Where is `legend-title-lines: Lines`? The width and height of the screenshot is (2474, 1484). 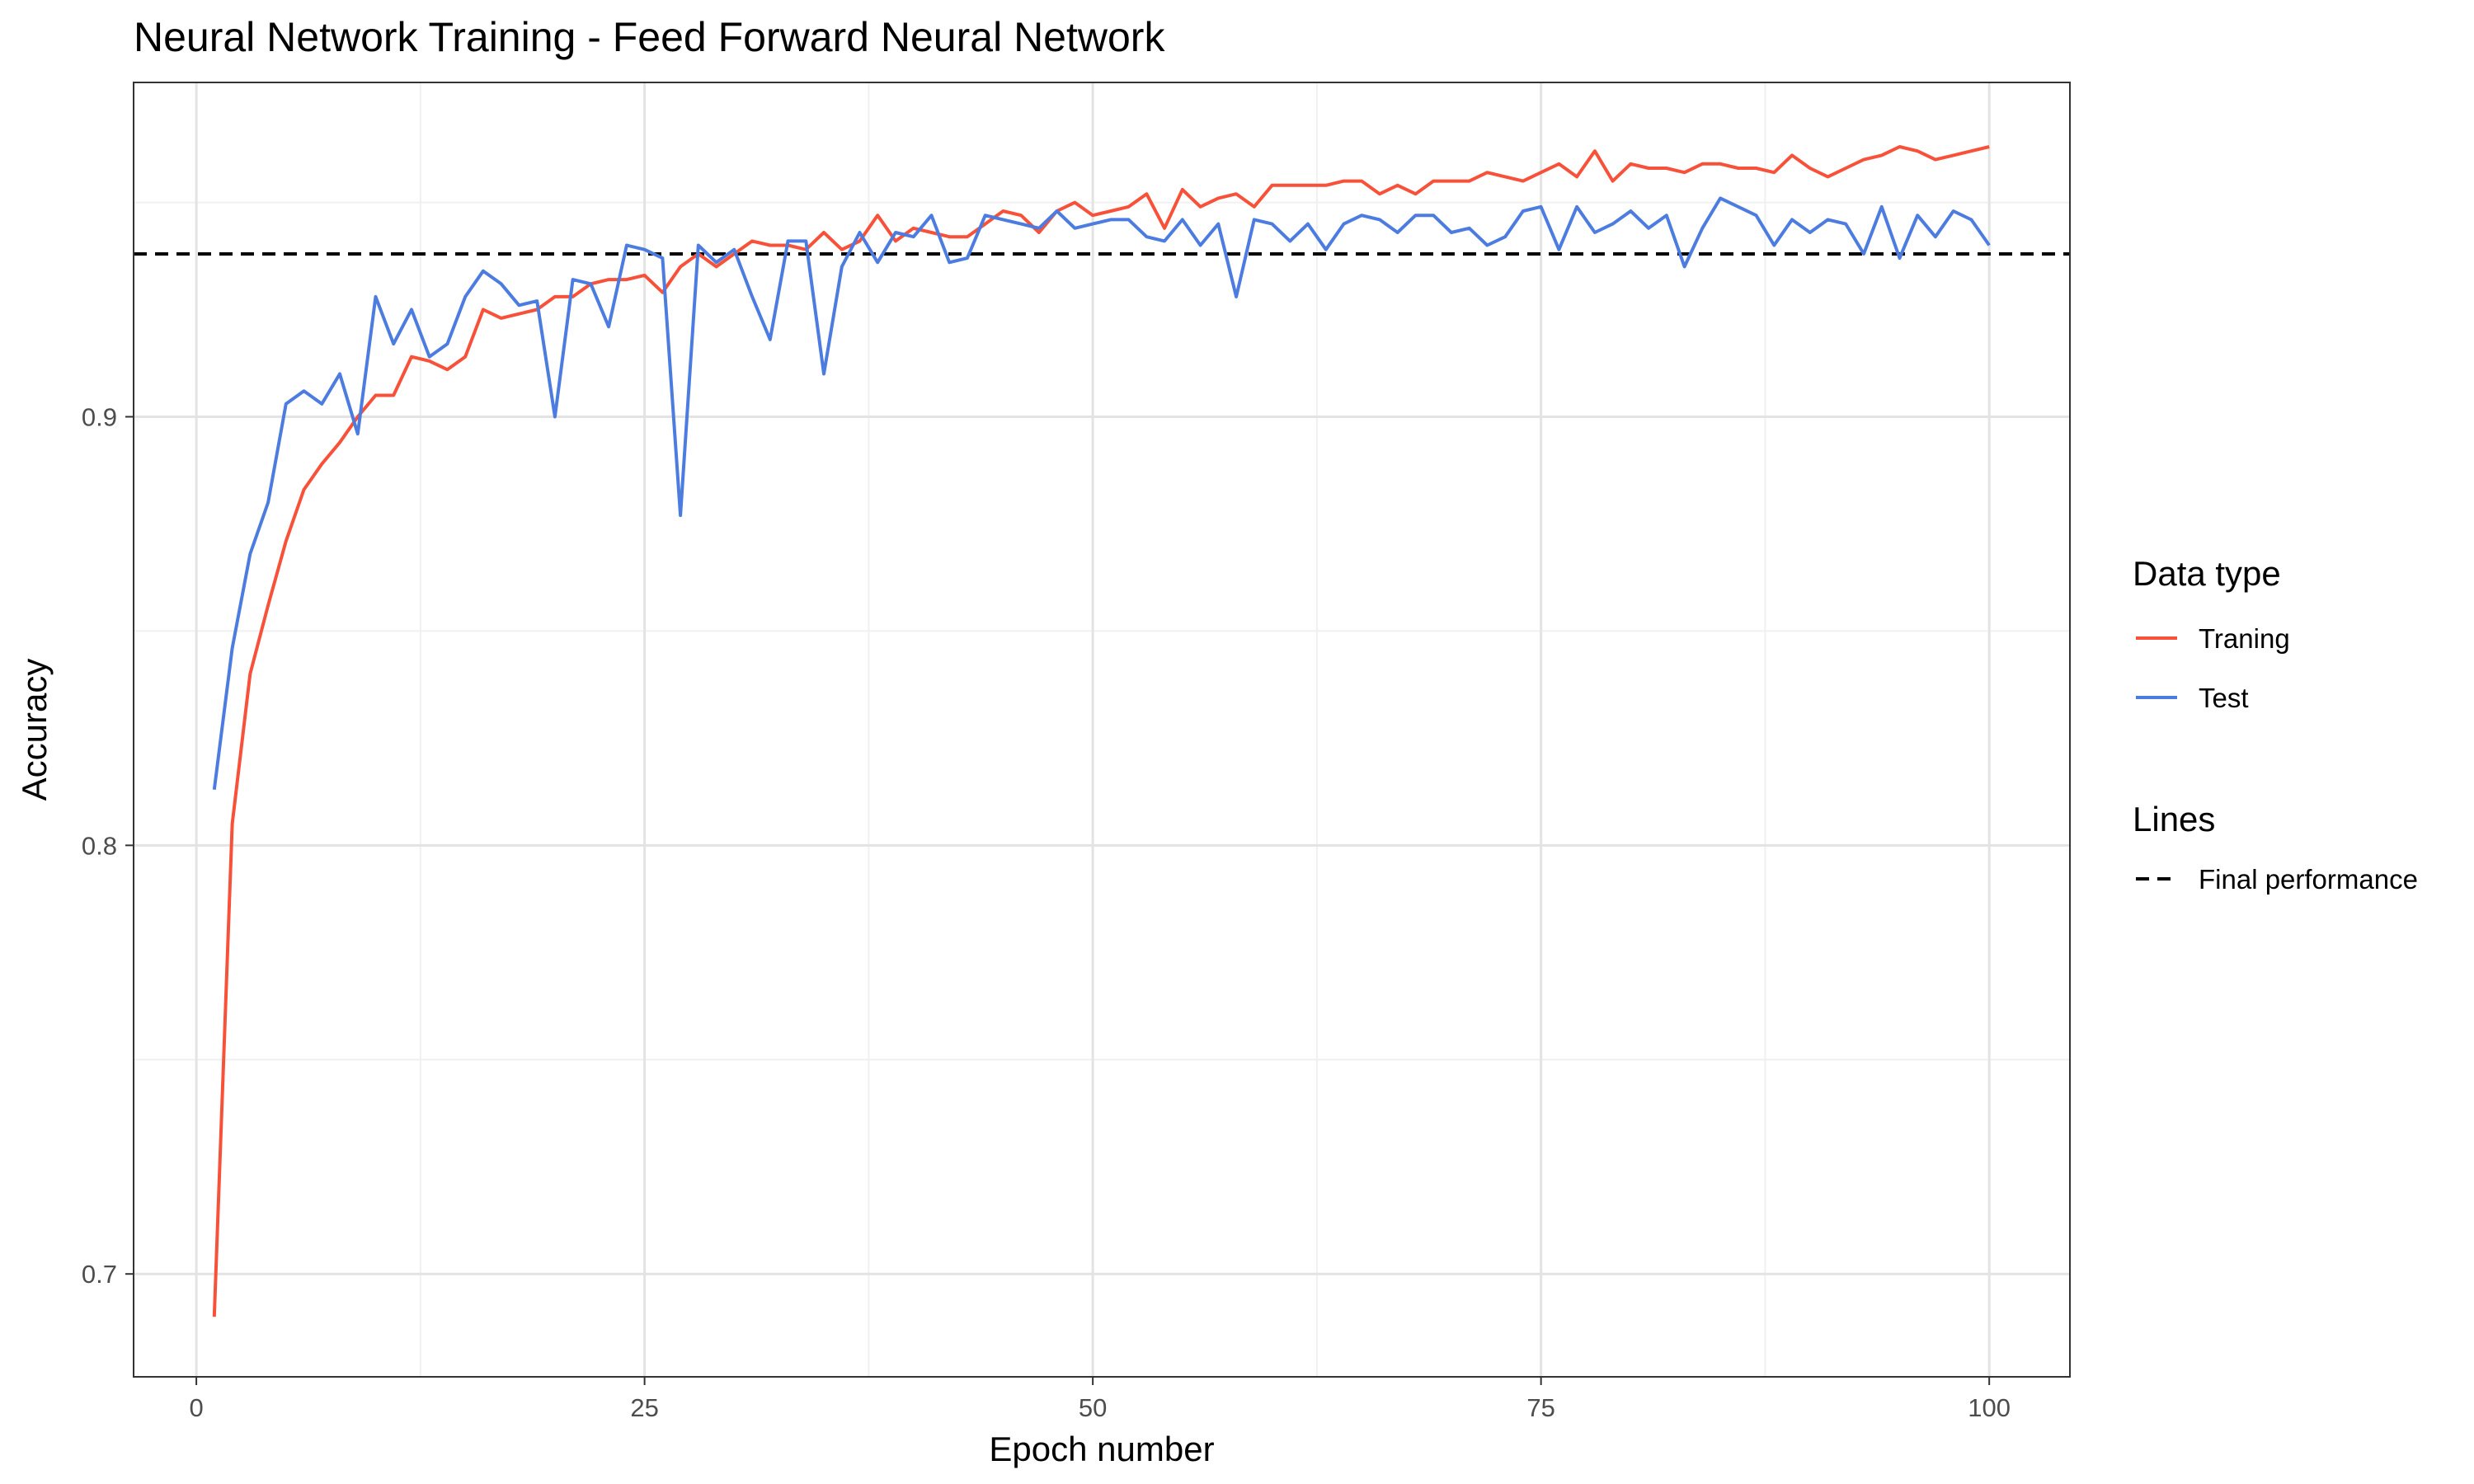
legend-title-lines: Lines is located at coordinates (2174, 819).